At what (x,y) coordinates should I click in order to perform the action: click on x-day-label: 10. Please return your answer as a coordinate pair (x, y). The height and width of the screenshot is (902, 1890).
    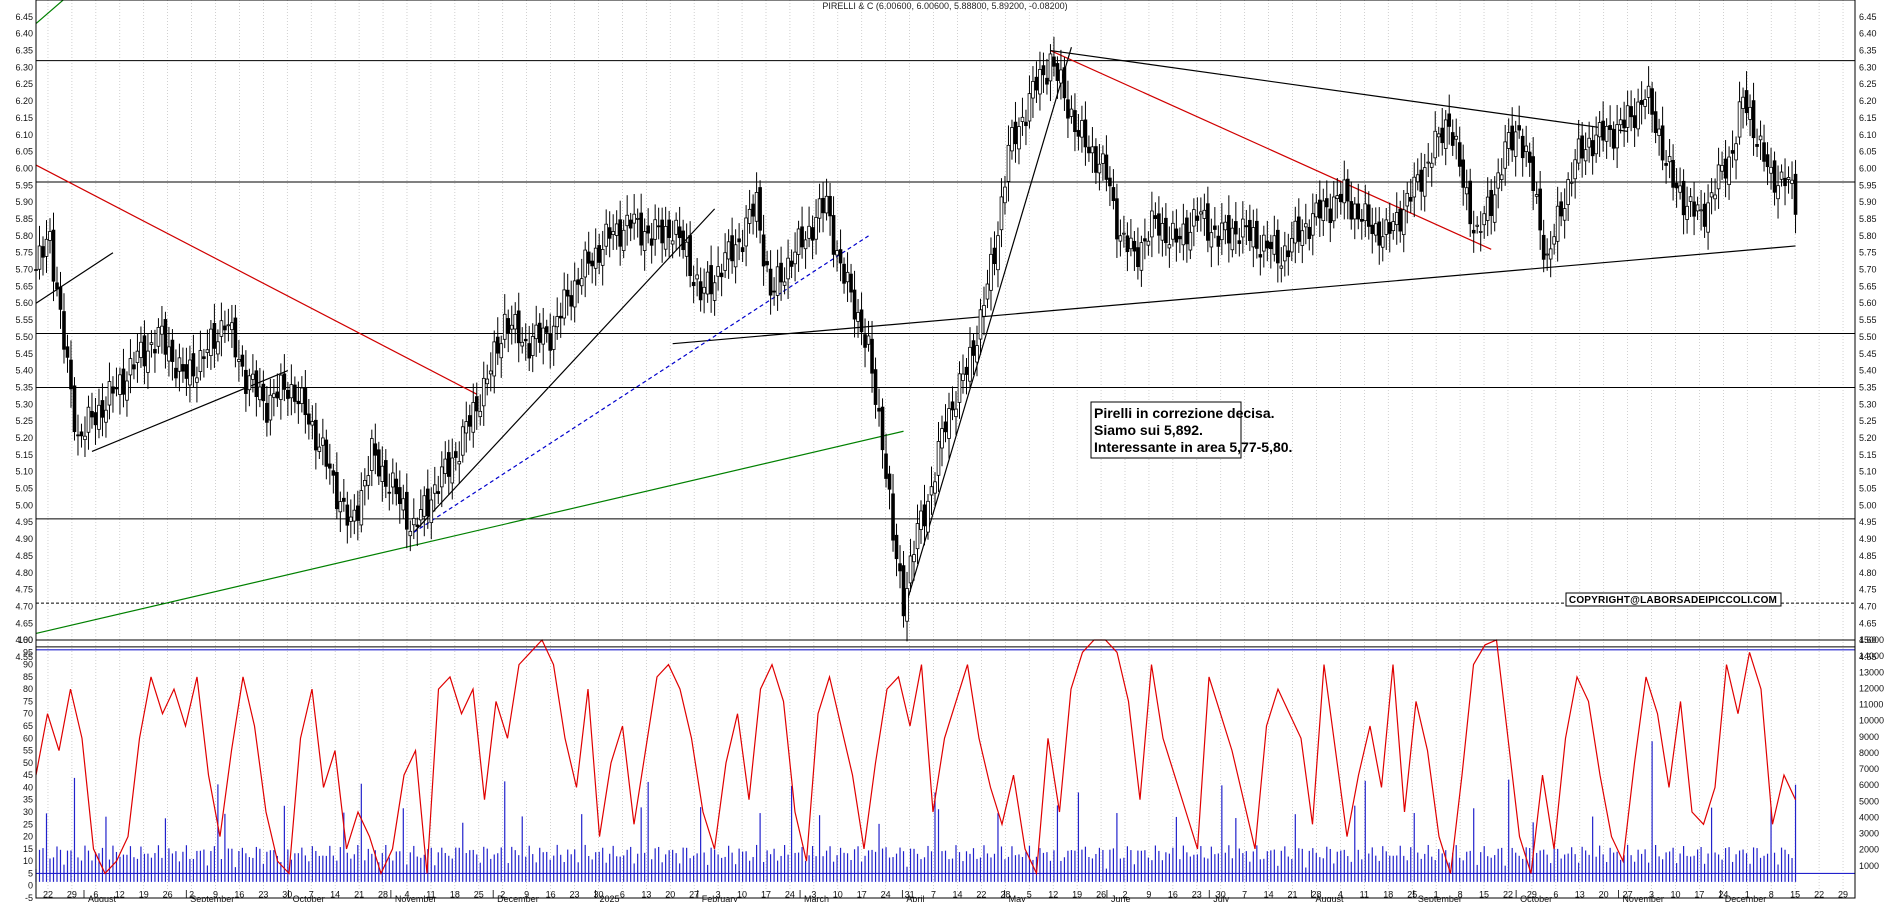
    Looking at the image, I should click on (1675, 895).